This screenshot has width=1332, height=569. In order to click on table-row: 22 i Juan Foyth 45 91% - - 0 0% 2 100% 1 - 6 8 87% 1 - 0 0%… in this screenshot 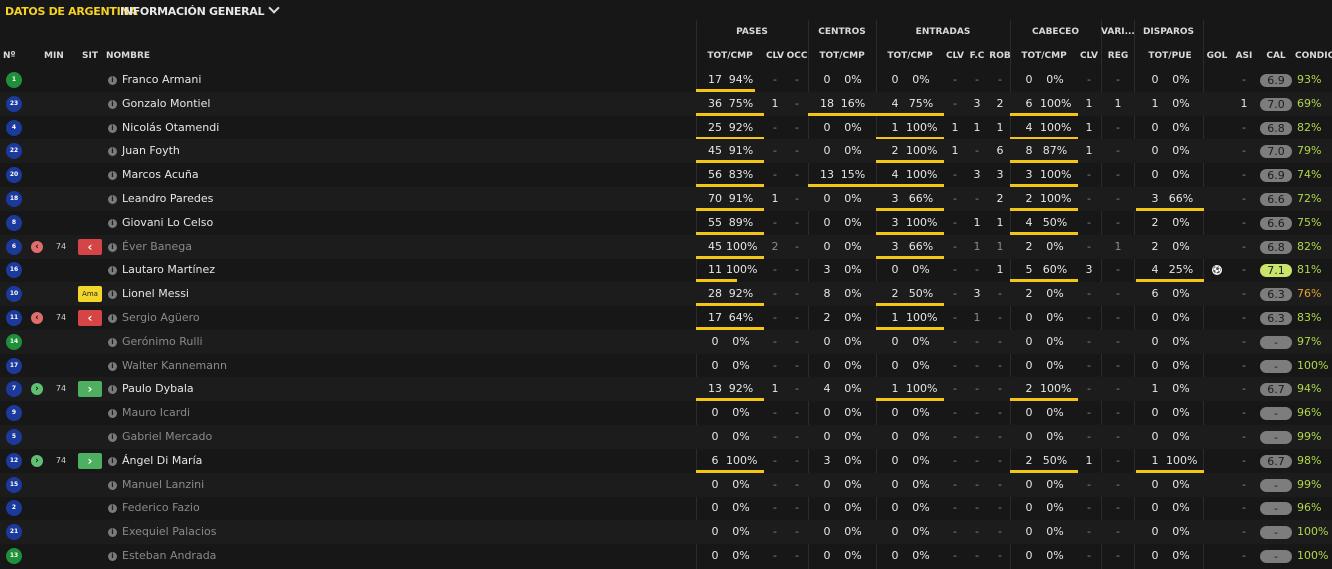, I will do `click(666, 151)`.